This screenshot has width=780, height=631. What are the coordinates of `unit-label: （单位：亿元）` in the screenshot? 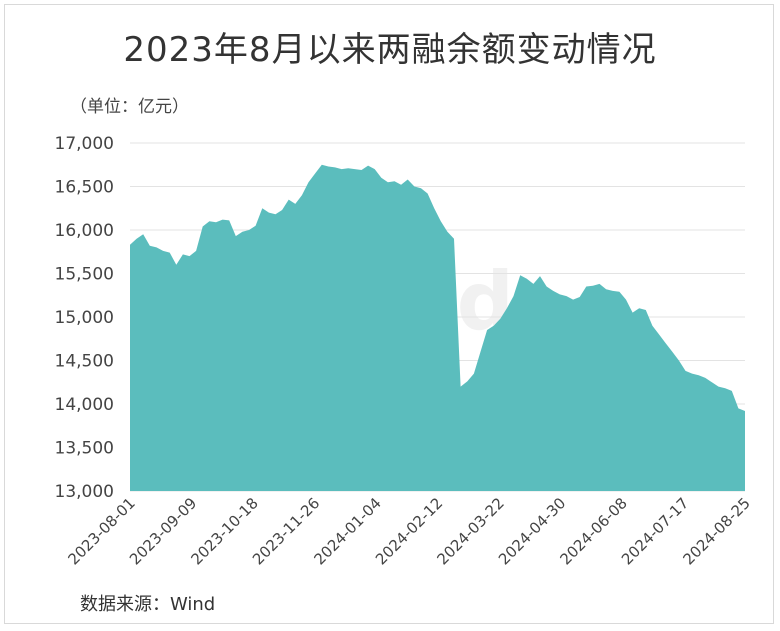 It's located at (129, 107).